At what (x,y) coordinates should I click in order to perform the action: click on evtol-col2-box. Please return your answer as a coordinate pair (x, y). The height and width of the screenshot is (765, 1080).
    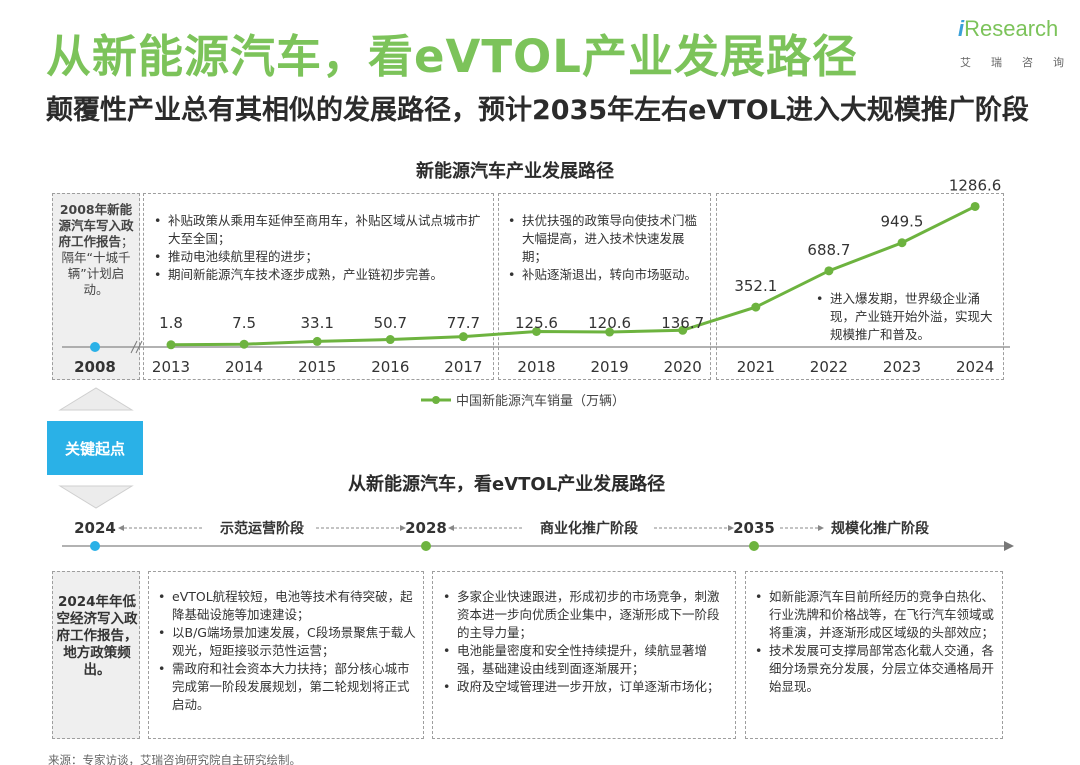
    Looking at the image, I should click on (584, 655).